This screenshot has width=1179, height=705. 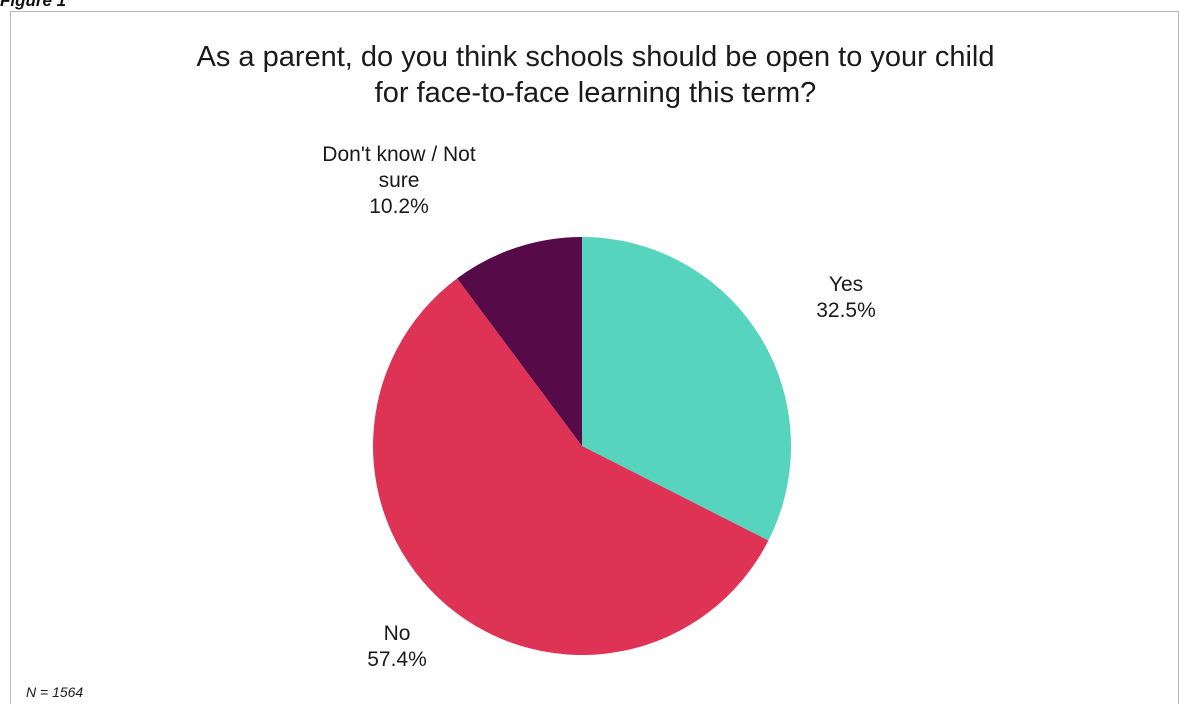 What do you see at coordinates (397, 633) in the screenshot?
I see `slice-label-no-name: No` at bounding box center [397, 633].